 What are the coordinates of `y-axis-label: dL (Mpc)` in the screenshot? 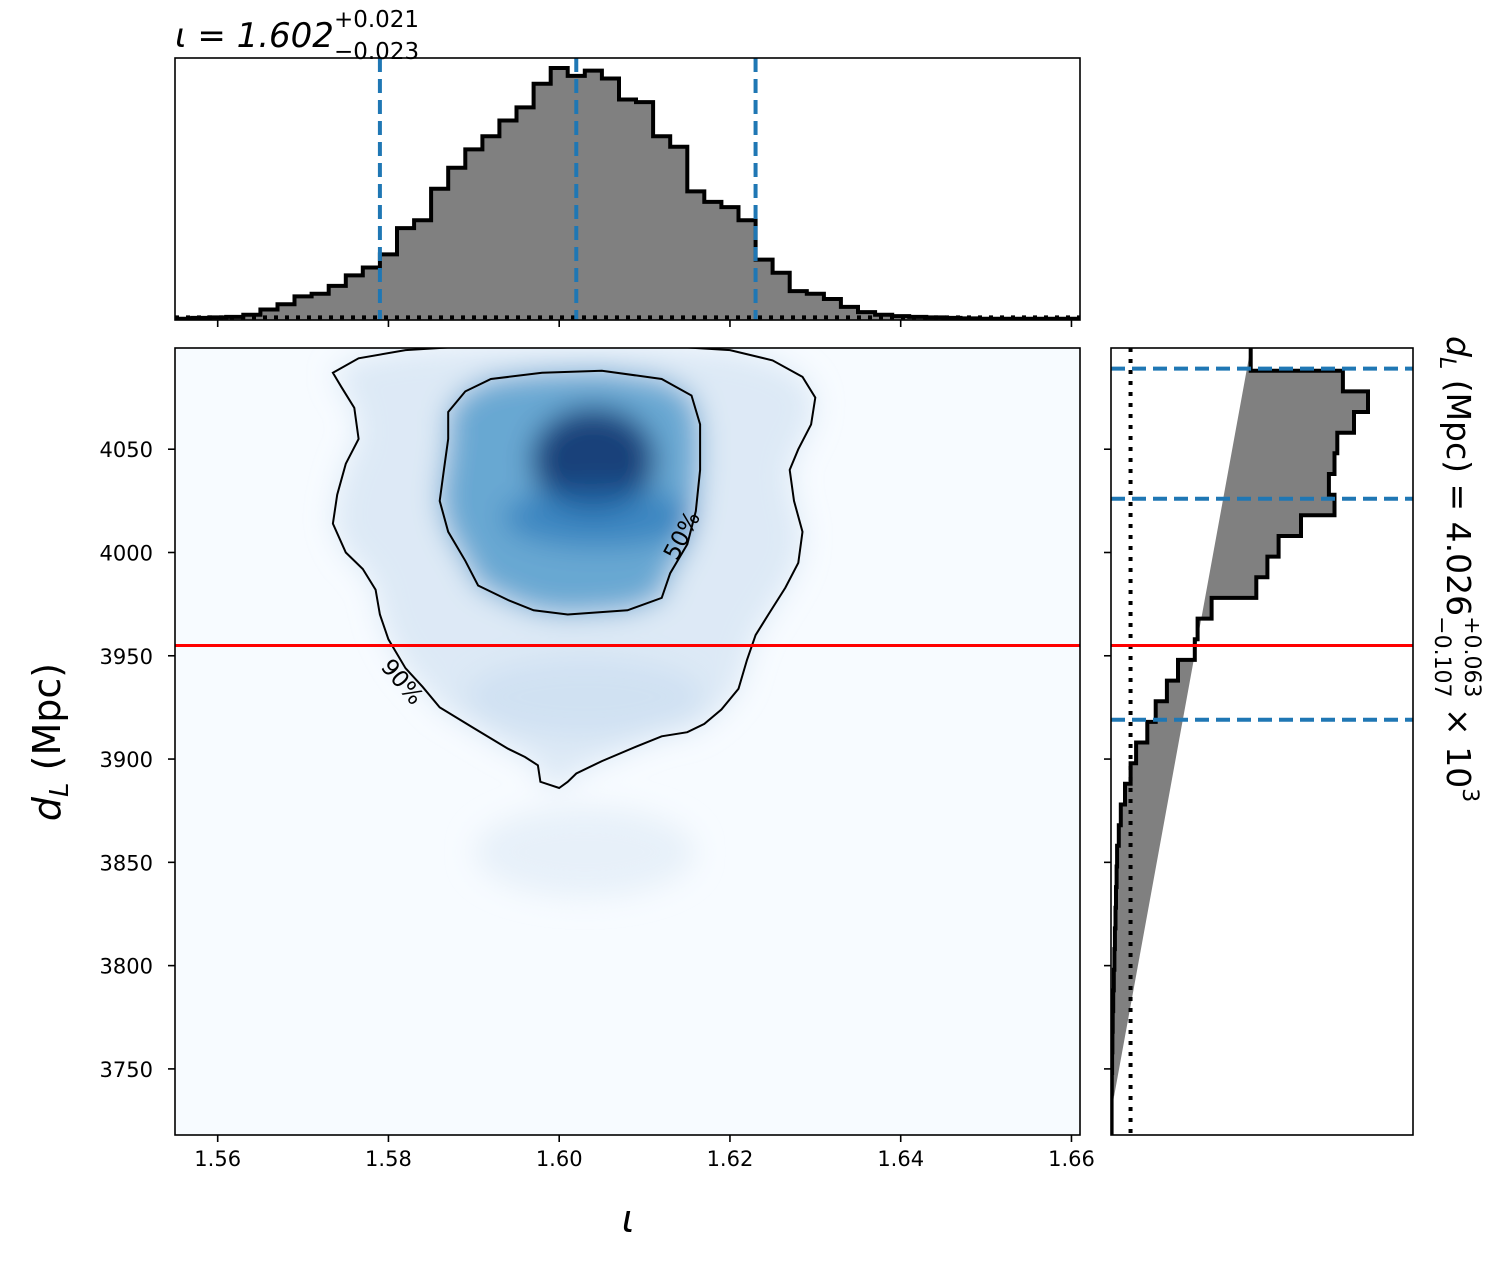 It's located at (50, 742).